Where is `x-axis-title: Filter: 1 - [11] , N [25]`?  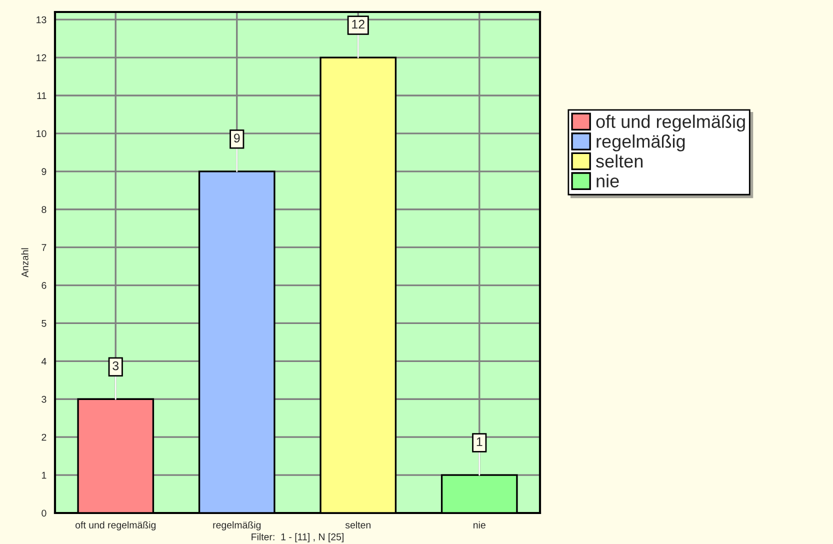
x-axis-title: Filter: 1 - [11] , N [25] is located at coordinates (298, 537).